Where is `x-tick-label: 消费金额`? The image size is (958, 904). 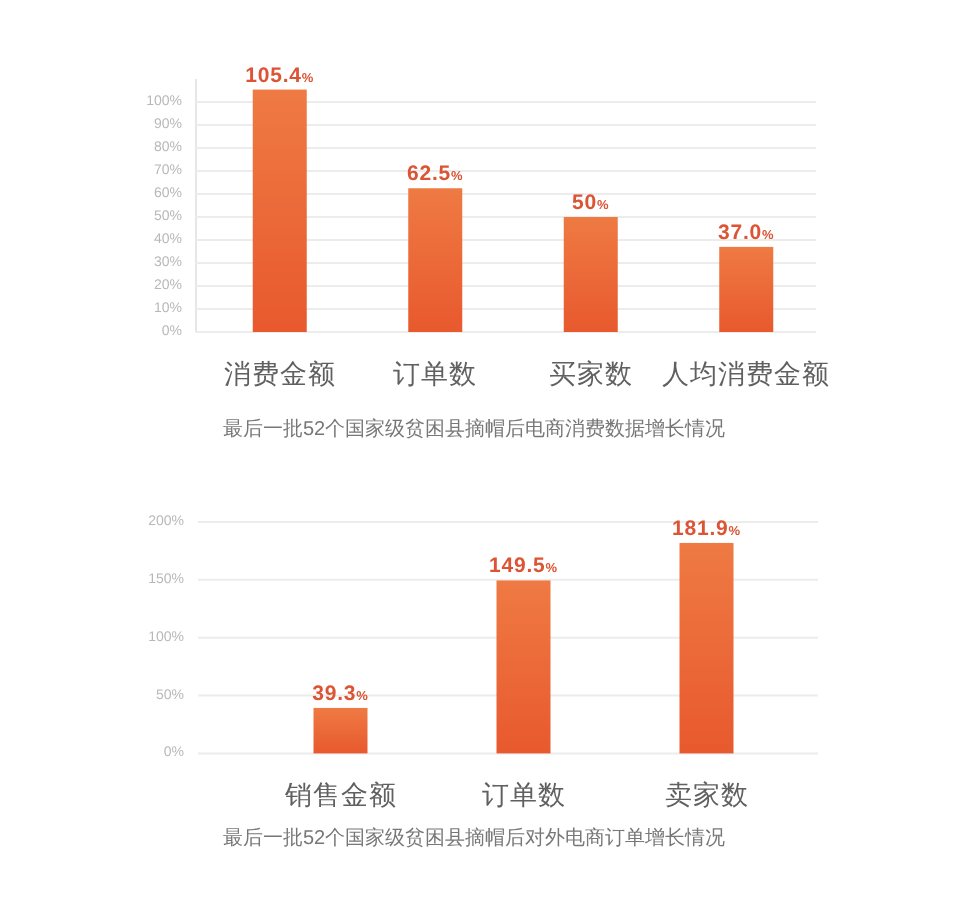 x-tick-label: 消费金额 is located at coordinates (279, 374).